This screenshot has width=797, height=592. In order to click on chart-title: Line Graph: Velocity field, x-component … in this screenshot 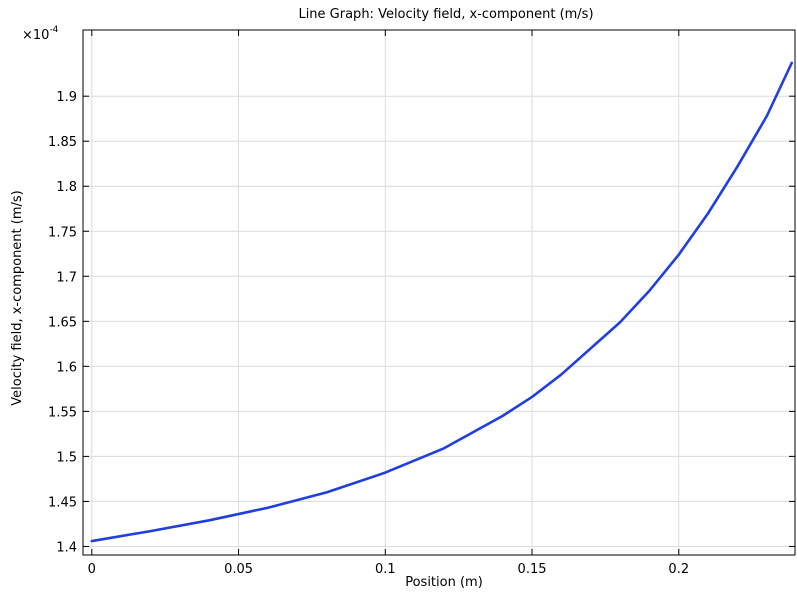, I will do `click(445, 14)`.